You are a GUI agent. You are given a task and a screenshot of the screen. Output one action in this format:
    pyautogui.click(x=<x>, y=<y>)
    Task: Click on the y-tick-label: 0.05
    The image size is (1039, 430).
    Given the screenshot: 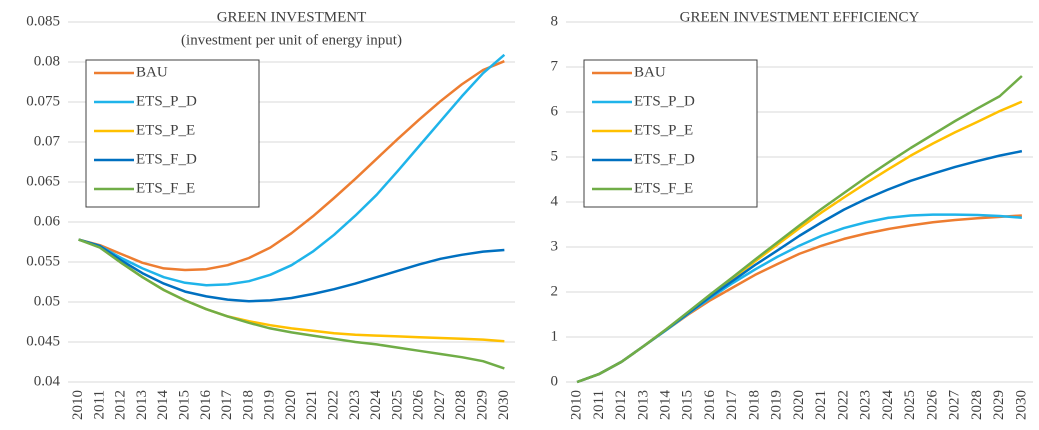 What is the action you would take?
    pyautogui.click(x=47, y=301)
    